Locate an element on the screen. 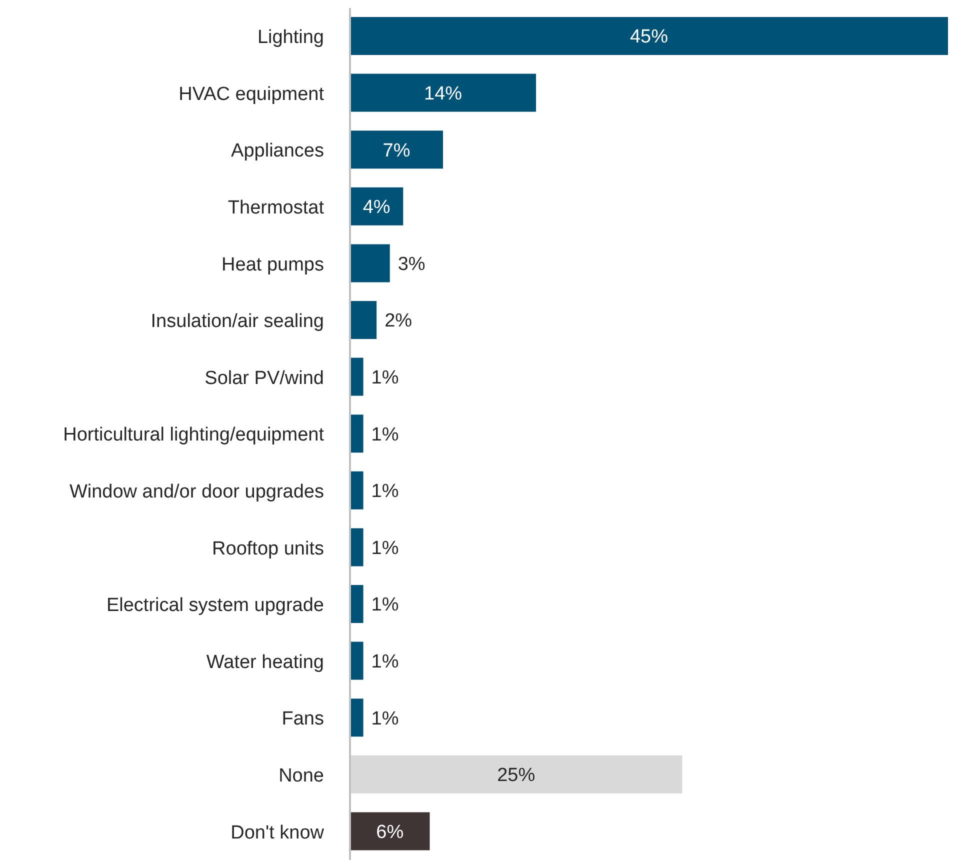 Image resolution: width=955 pixels, height=861 pixels. data-label: 4% is located at coordinates (376, 207).